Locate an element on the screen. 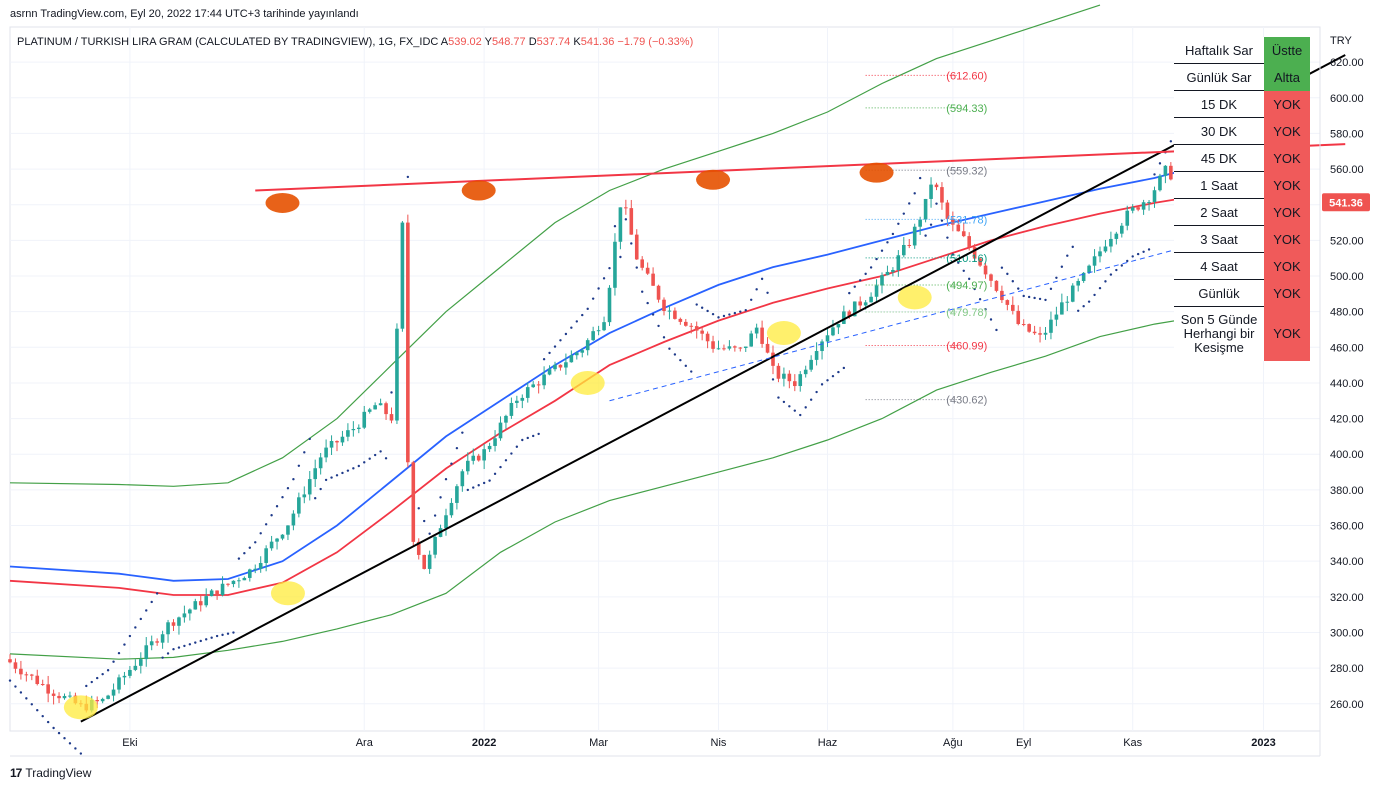  signal-value: Üstte is located at coordinates (1287, 50).